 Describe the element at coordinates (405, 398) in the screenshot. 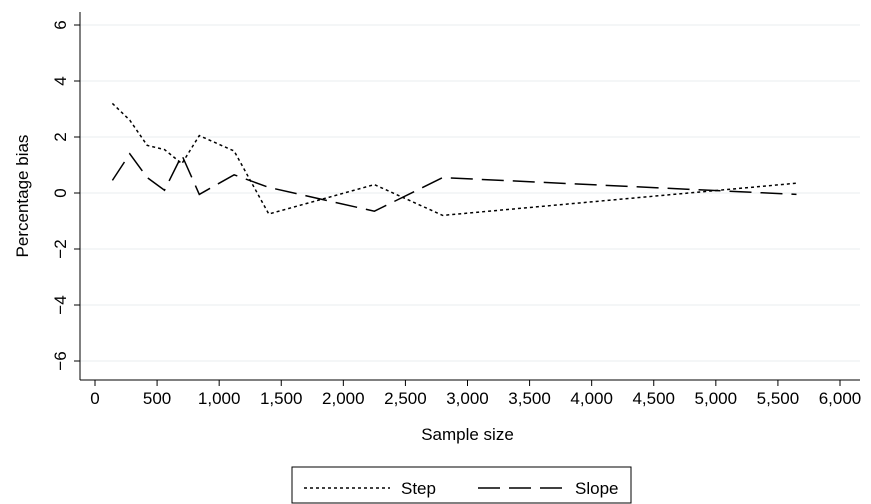

I see `x-tick-label: 2,500` at that location.